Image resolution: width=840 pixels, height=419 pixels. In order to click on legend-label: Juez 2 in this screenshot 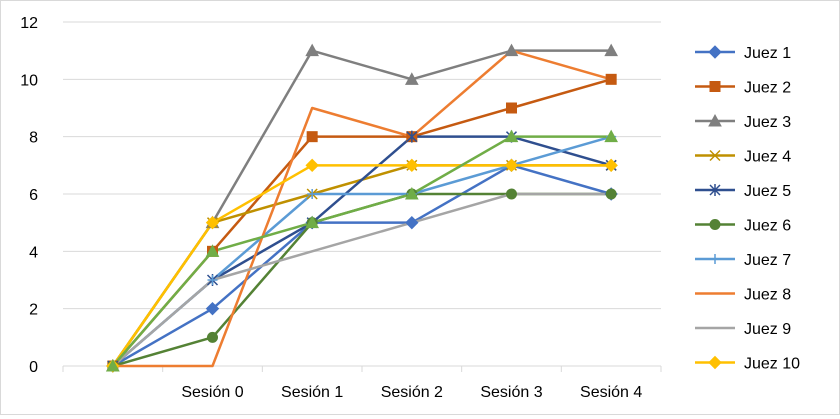, I will do `click(767, 88)`.